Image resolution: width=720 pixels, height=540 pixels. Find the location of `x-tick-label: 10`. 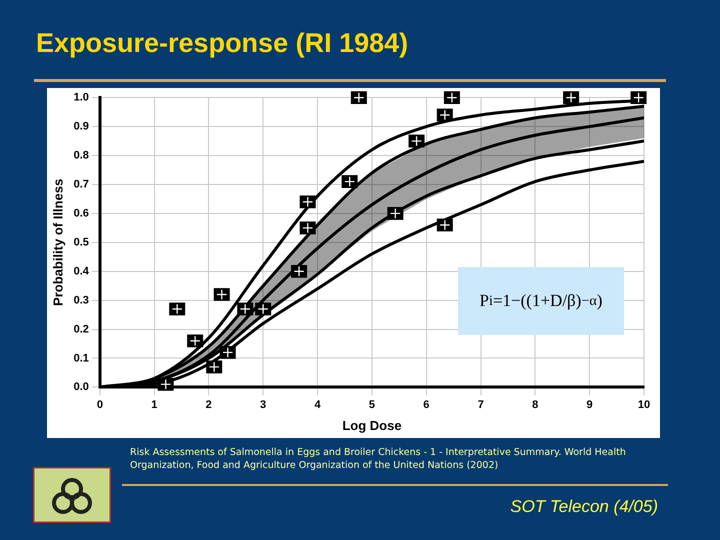

x-tick-label: 10 is located at coordinates (644, 404).